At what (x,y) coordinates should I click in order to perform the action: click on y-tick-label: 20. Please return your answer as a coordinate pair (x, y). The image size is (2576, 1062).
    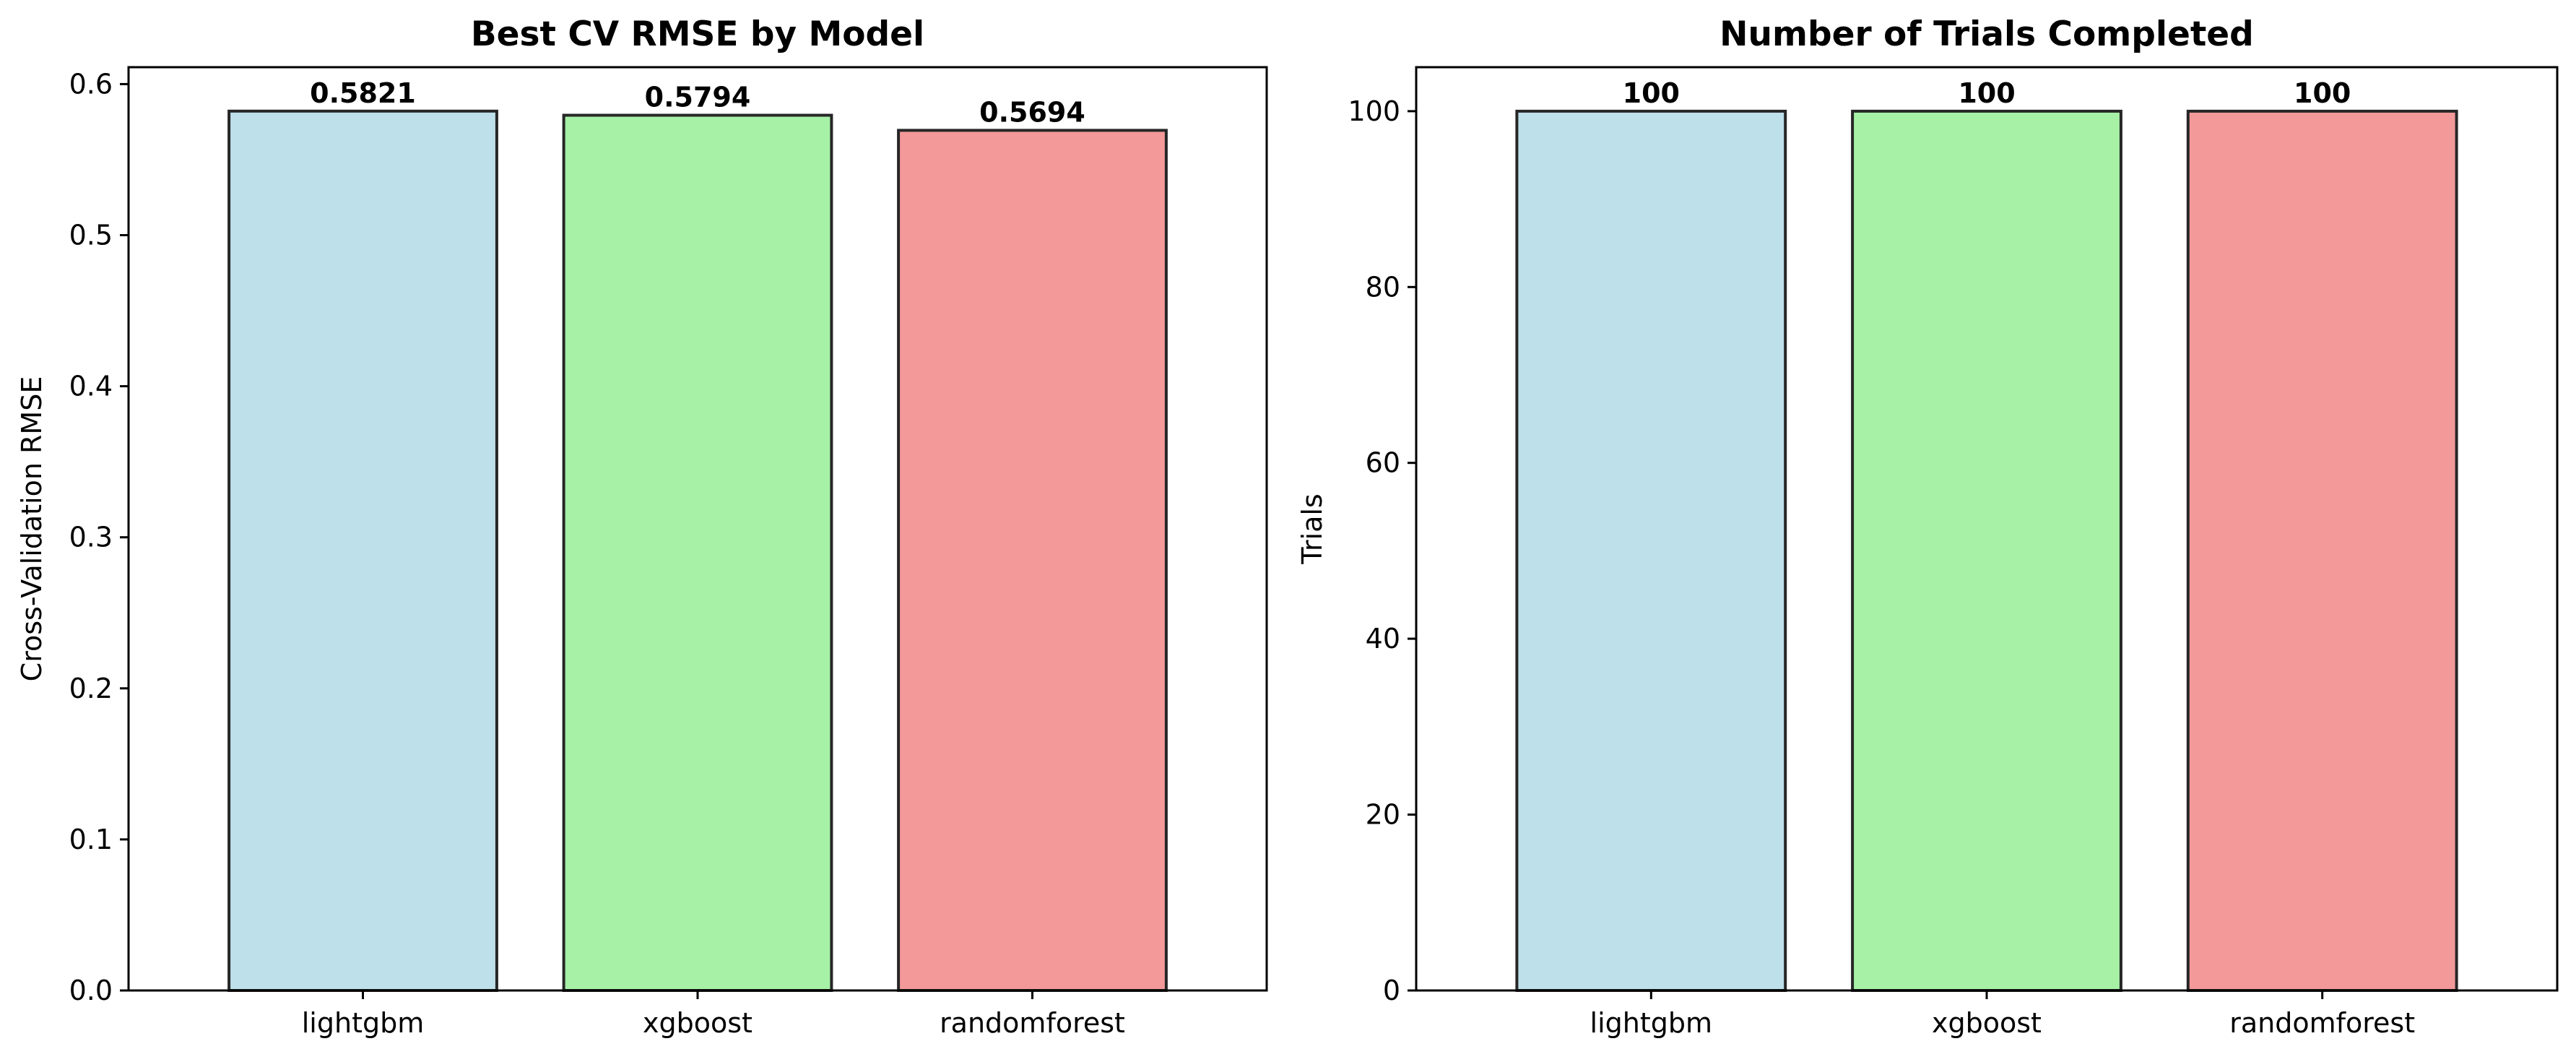
    Looking at the image, I should click on (1383, 815).